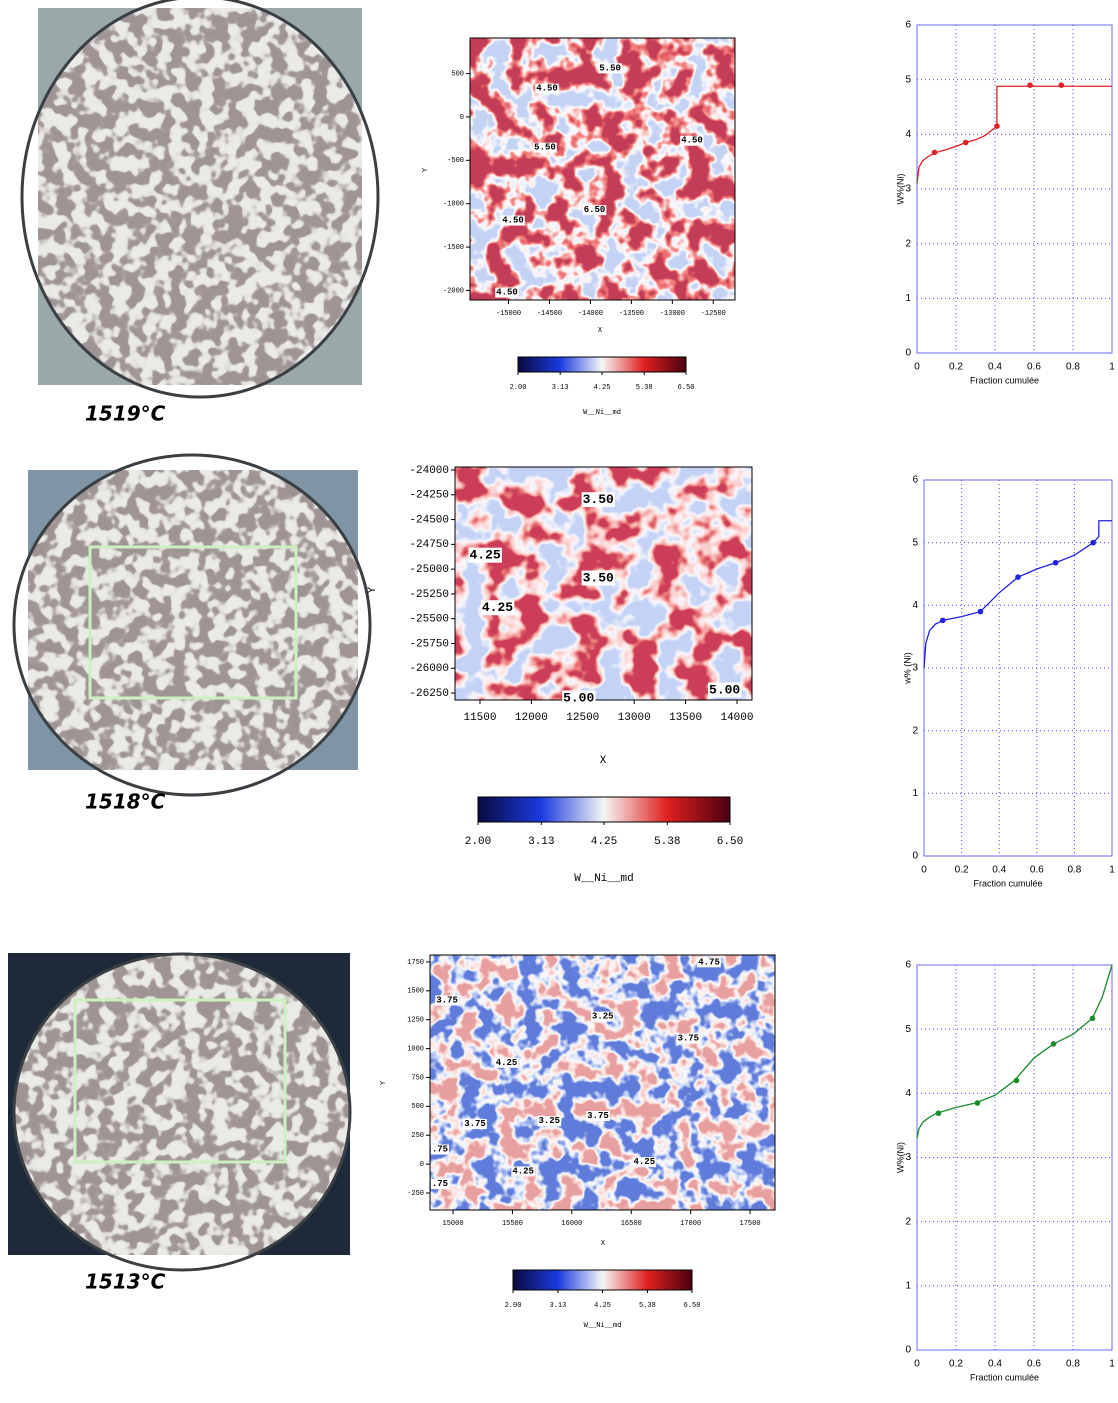 This screenshot has height=1403, width=1118. What do you see at coordinates (900, 1157) in the screenshot?
I see `y-axis-label: W%(Ni)` at bounding box center [900, 1157].